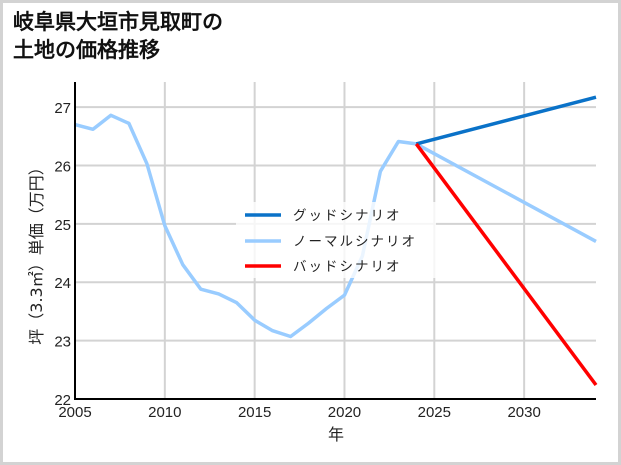 The image size is (621, 465). What do you see at coordinates (62, 342) in the screenshot?
I see `y-tick-label: 23` at bounding box center [62, 342].